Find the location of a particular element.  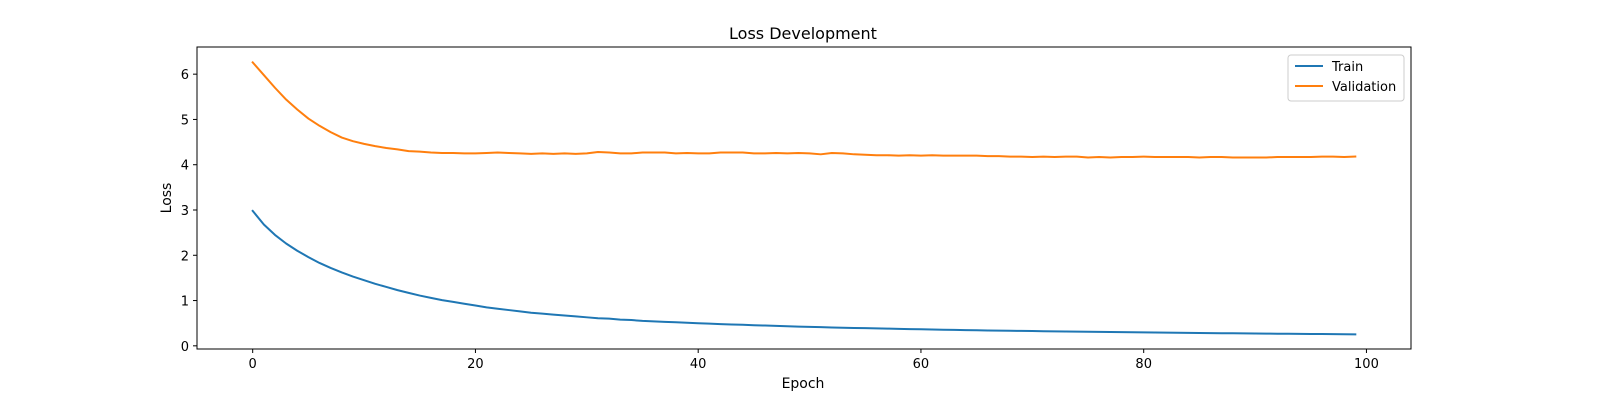

y-axis-ticks: 0 1 2 3 4 5 6 is located at coordinates (189, 211).